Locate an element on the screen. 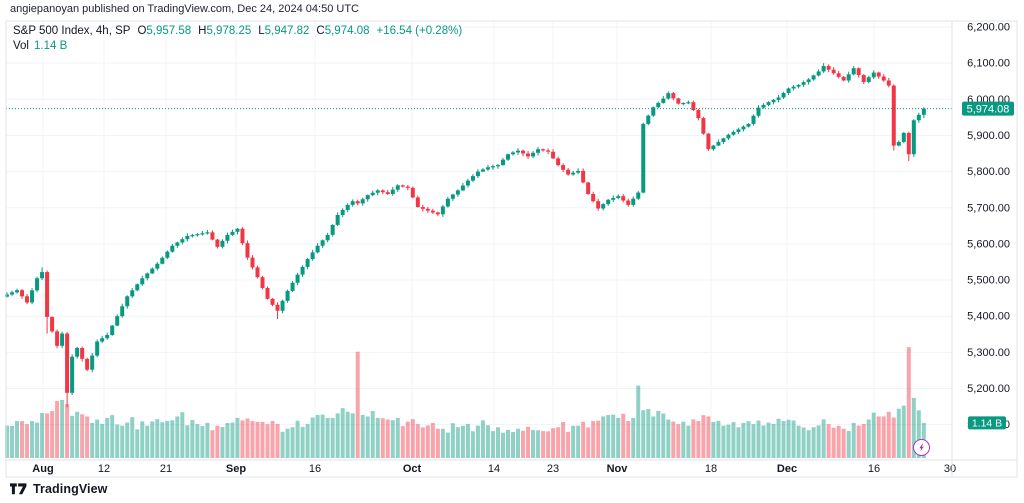 Image resolution: width=1024 pixels, height=503 pixels. low-value: L5,947.82 is located at coordinates (284, 31).